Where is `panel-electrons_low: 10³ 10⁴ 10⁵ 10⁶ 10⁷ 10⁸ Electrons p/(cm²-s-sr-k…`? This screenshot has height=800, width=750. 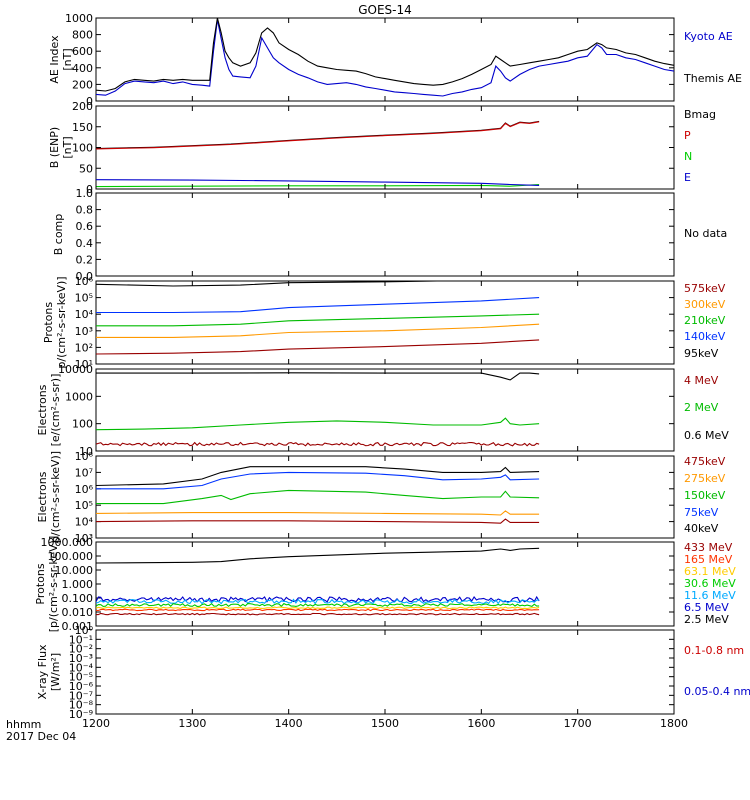 panel-electrons_low: 10³ 10⁴ 10⁵ 10⁶ 10⁷ 10⁸ Electrons p/(cm²-s-sr-k… is located at coordinates (381, 497).